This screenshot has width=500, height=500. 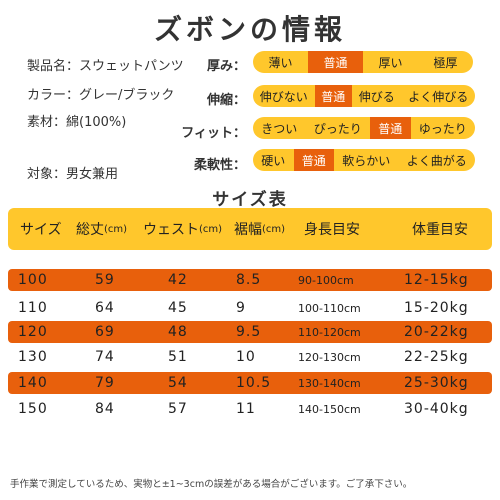 I want to click on table-cell: 10, so click(x=246, y=357).